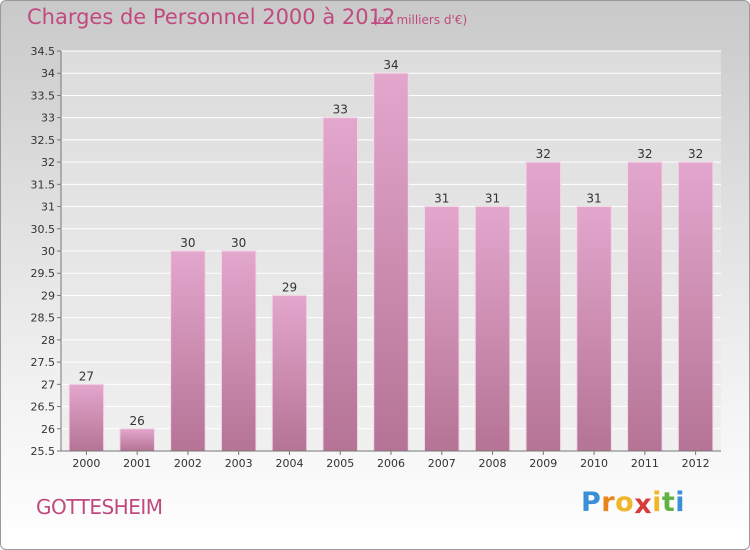 The width and height of the screenshot is (750, 550). I want to click on value-label-2006: 34, so click(390, 65).